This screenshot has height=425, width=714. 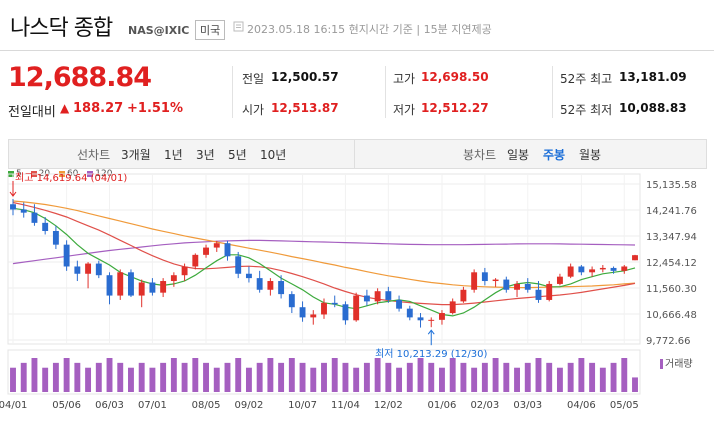 I want to click on x-tick-label: 08/05, so click(x=206, y=405).